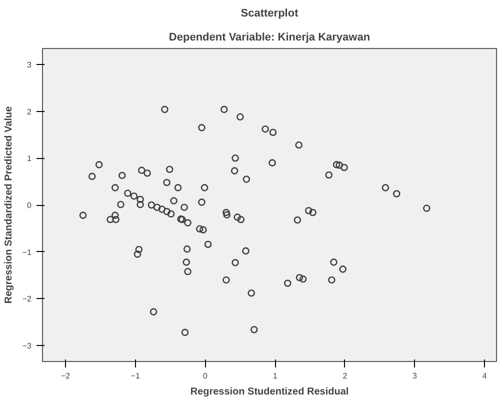 This screenshot has width=502, height=400. Describe the element at coordinates (29, 65) in the screenshot. I see `y-tick-label: 3` at that location.